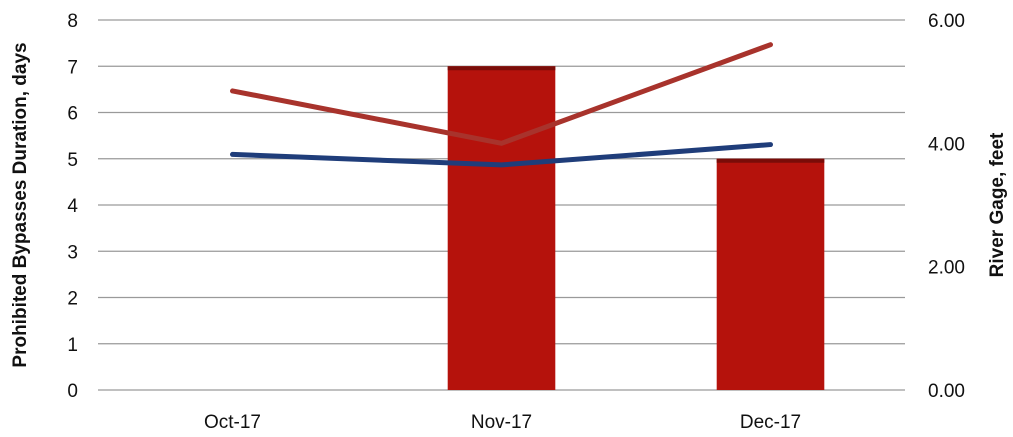 The height and width of the screenshot is (437, 1013). Describe the element at coordinates (72, 160) in the screenshot. I see `left-tick-label: 5` at that location.